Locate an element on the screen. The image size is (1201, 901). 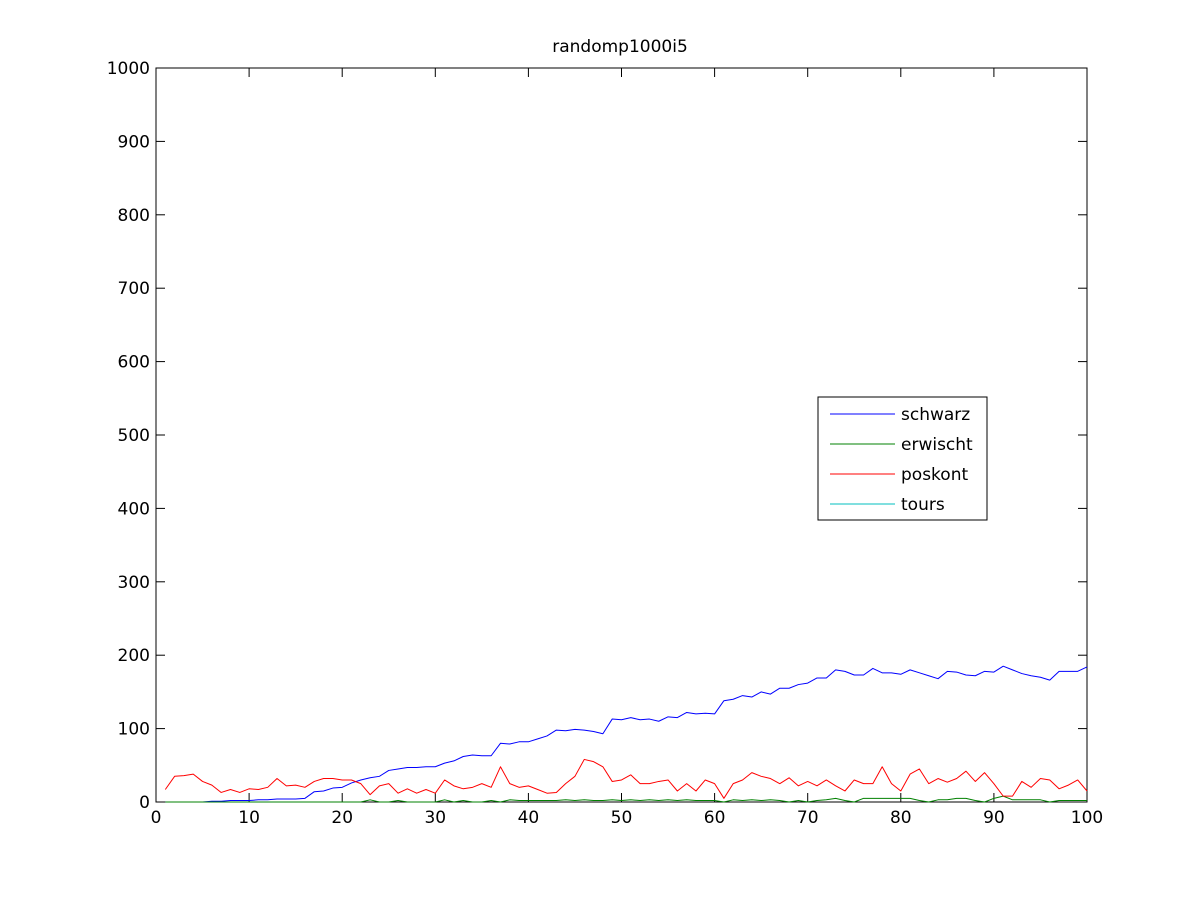
y-tick-label: 700 is located at coordinates (134, 289).